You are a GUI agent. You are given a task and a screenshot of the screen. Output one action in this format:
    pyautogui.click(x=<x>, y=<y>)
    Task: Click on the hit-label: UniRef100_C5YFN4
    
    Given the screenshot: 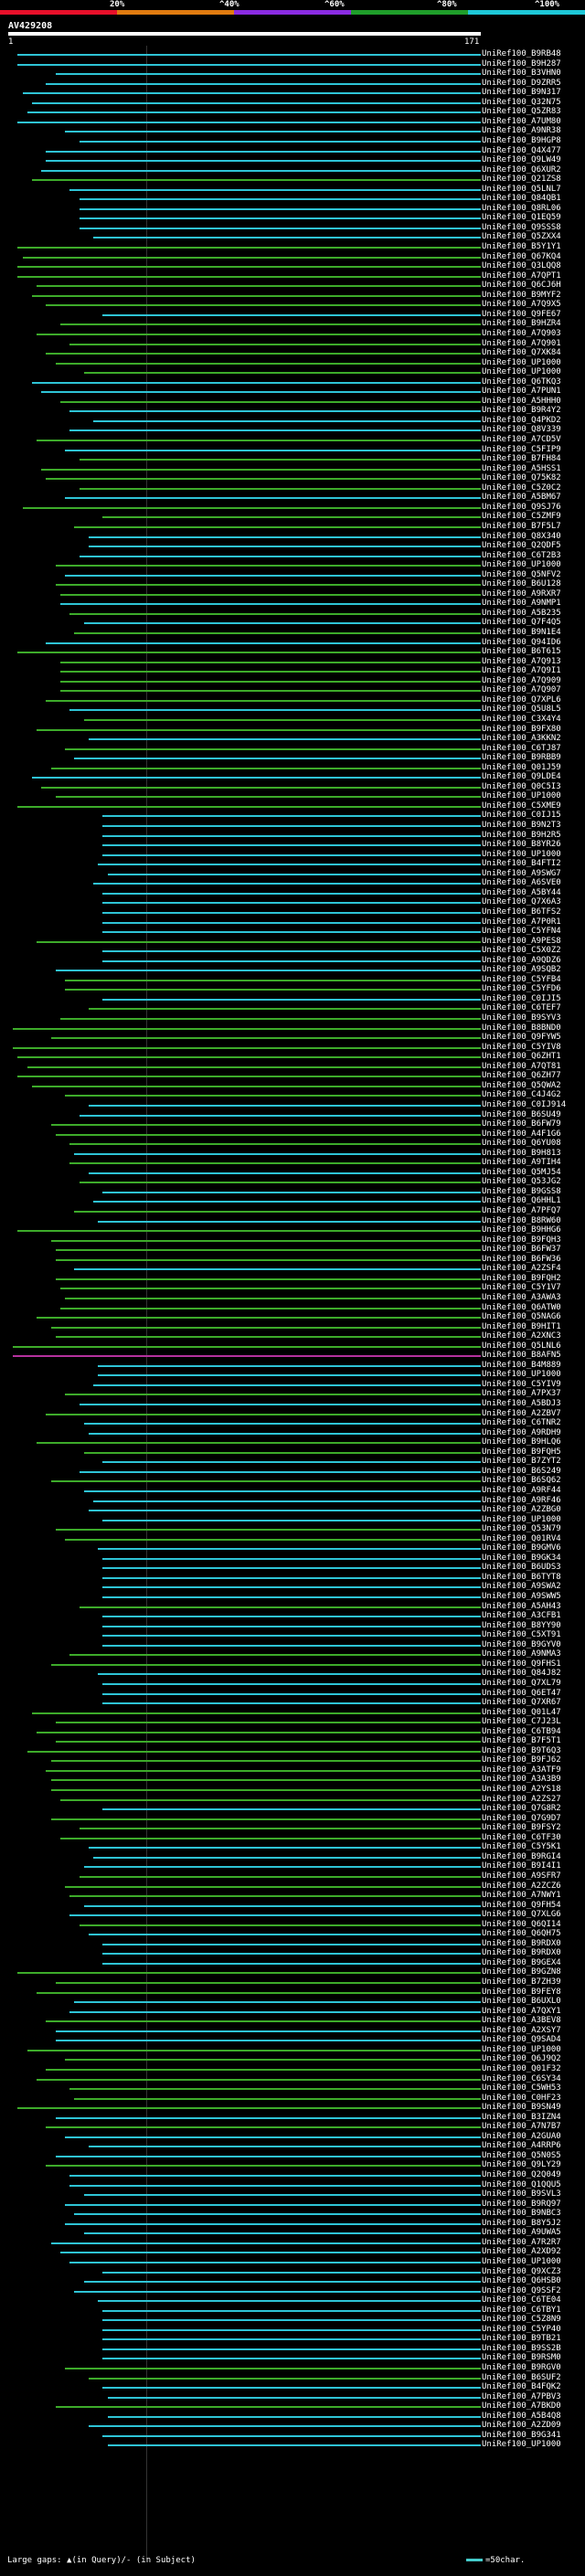 What is the action you would take?
    pyautogui.click(x=521, y=932)
    